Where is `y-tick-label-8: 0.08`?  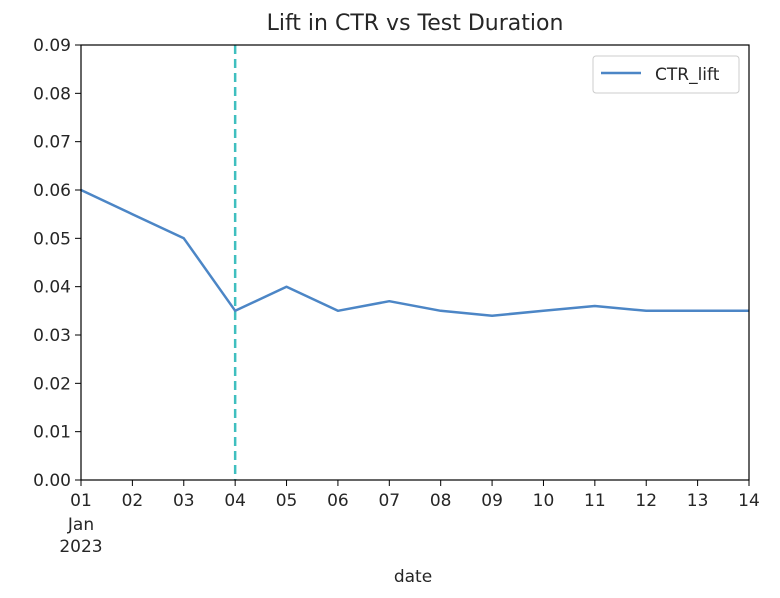 y-tick-label-8: 0.08 is located at coordinates (52, 94).